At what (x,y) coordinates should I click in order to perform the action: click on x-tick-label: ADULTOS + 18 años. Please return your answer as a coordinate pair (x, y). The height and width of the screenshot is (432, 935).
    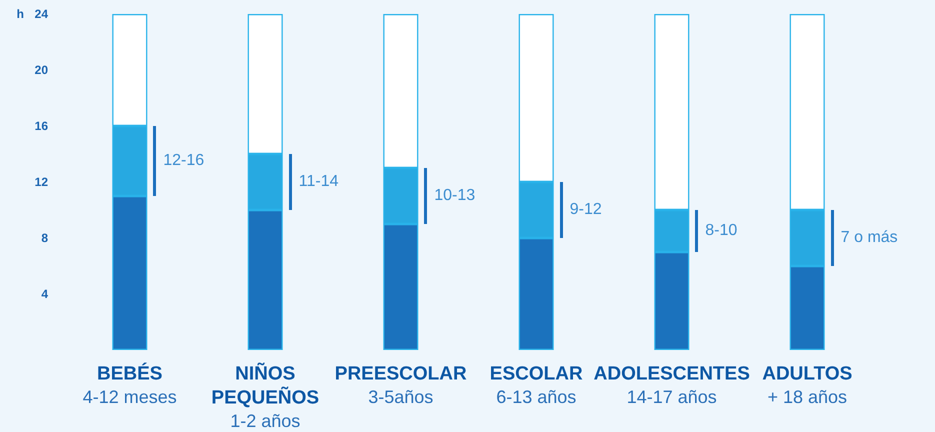
    Looking at the image, I should click on (807, 385).